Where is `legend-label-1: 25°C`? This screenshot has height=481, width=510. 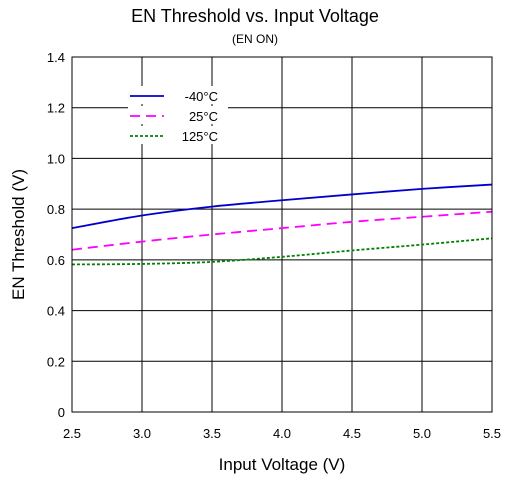 legend-label-1: 25°C is located at coordinates (203, 116).